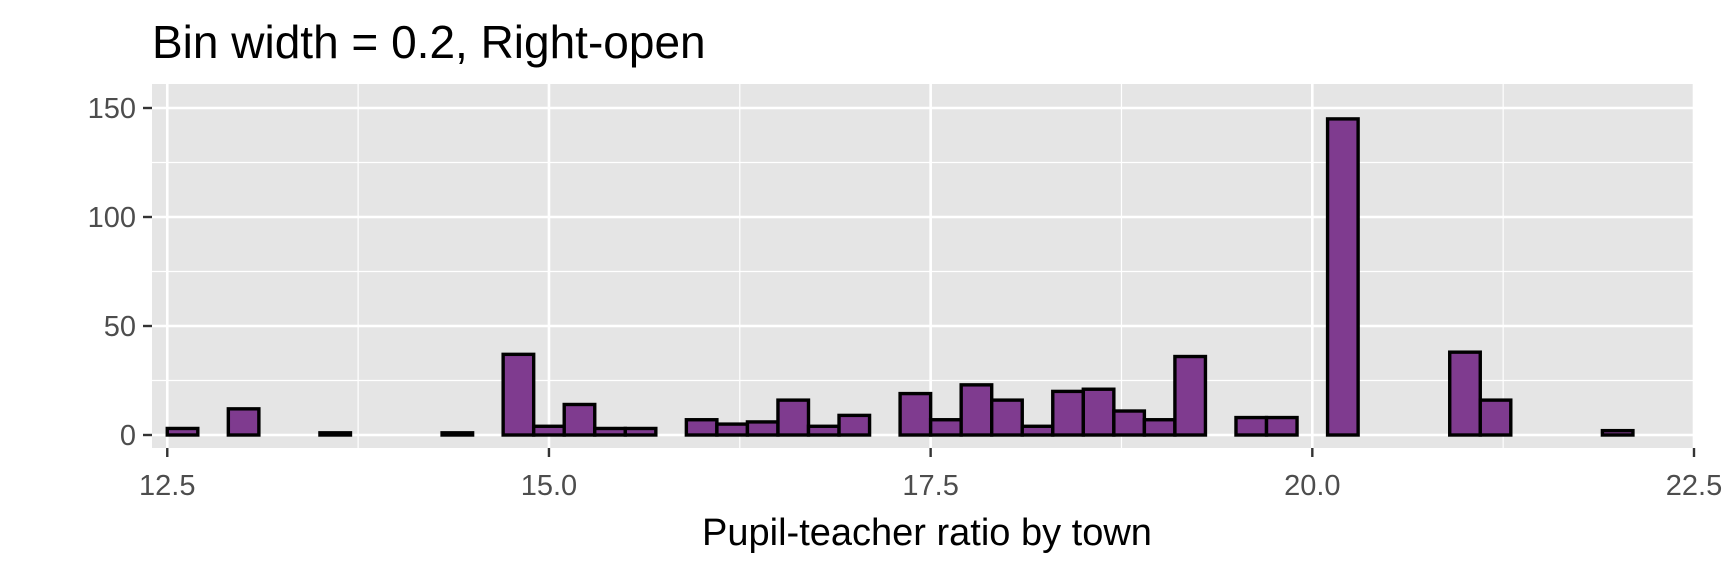 This screenshot has width=1728, height=576. What do you see at coordinates (927, 533) in the screenshot?
I see `x-axis-title: Pupil-teacher ratio by town` at bounding box center [927, 533].